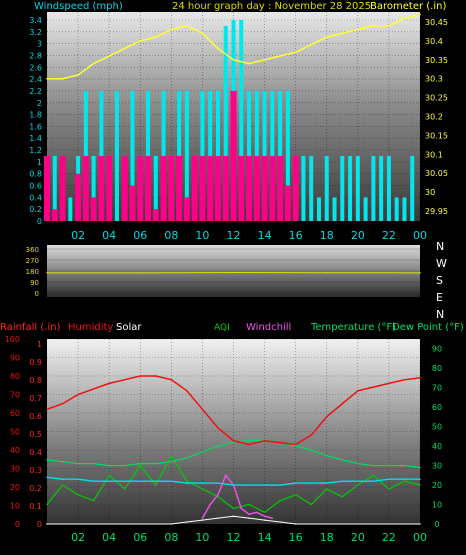 The width and height of the screenshot is (466, 555). Describe the element at coordinates (233, 271) in the screenshot. I see `wind-direction-panel` at that location.